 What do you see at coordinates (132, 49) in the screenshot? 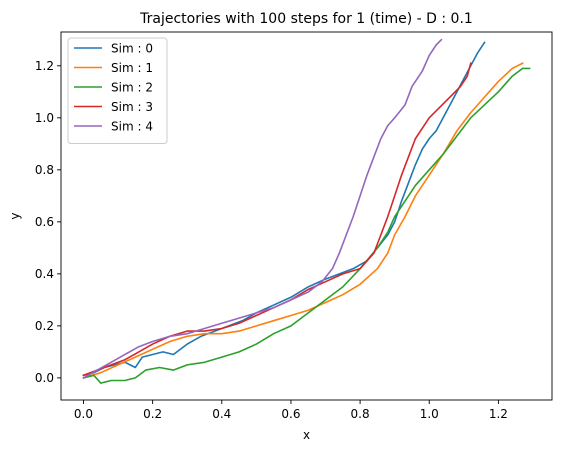
I see `legend-label-sim-0: Sim : 0` at bounding box center [132, 49].